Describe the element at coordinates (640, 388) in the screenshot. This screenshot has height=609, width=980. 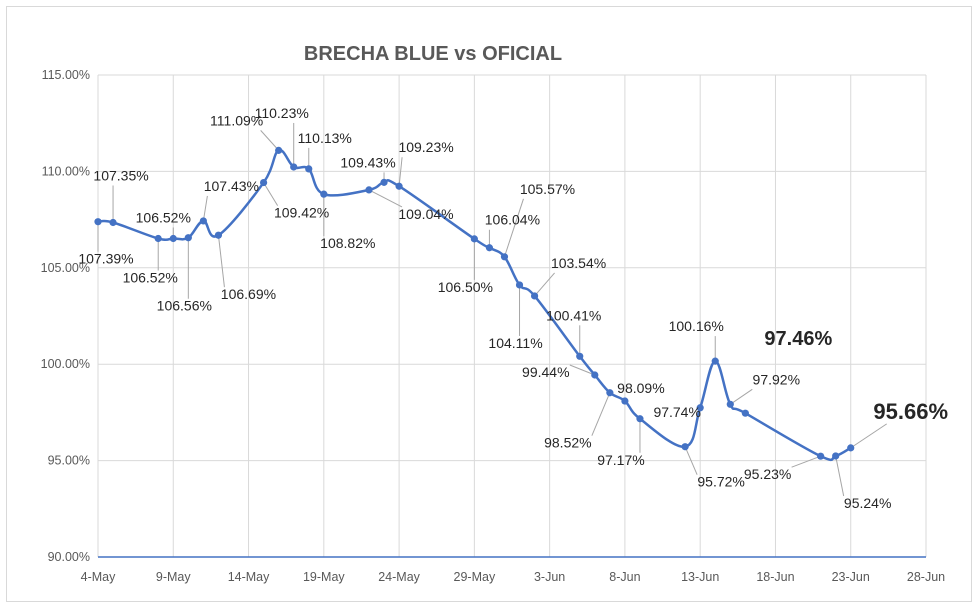
I see `data-label: 98.09%` at that location.